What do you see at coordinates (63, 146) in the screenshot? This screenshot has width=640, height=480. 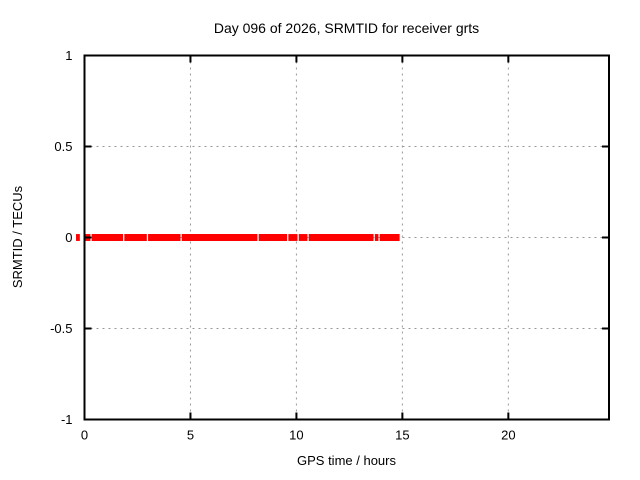 I see `y-tick-label: 0.5` at bounding box center [63, 146].